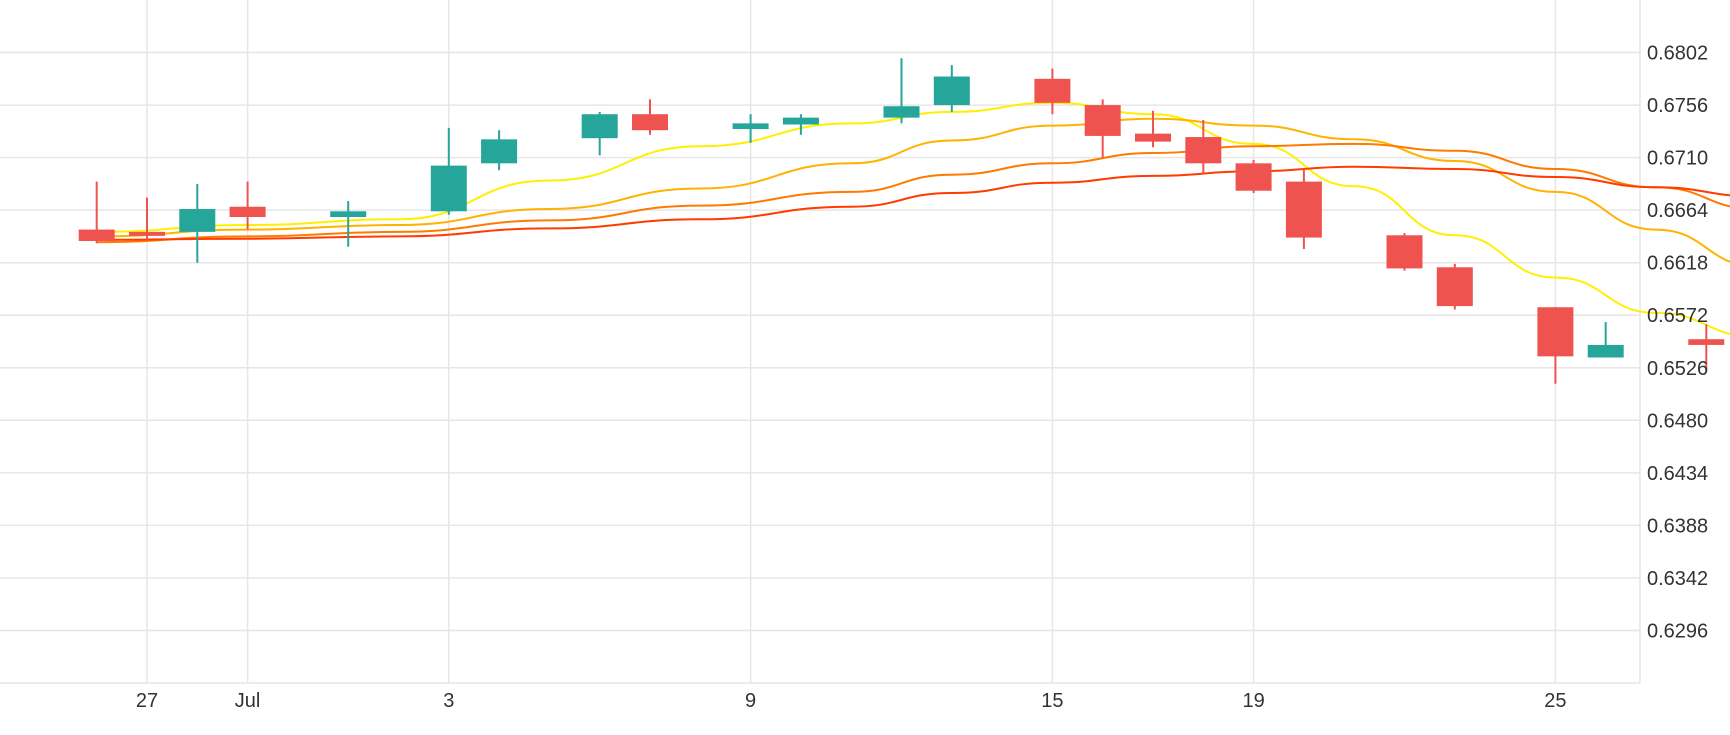  Describe the element at coordinates (1677, 316) in the screenshot. I see `y-tick-label: 0.6572` at that location.